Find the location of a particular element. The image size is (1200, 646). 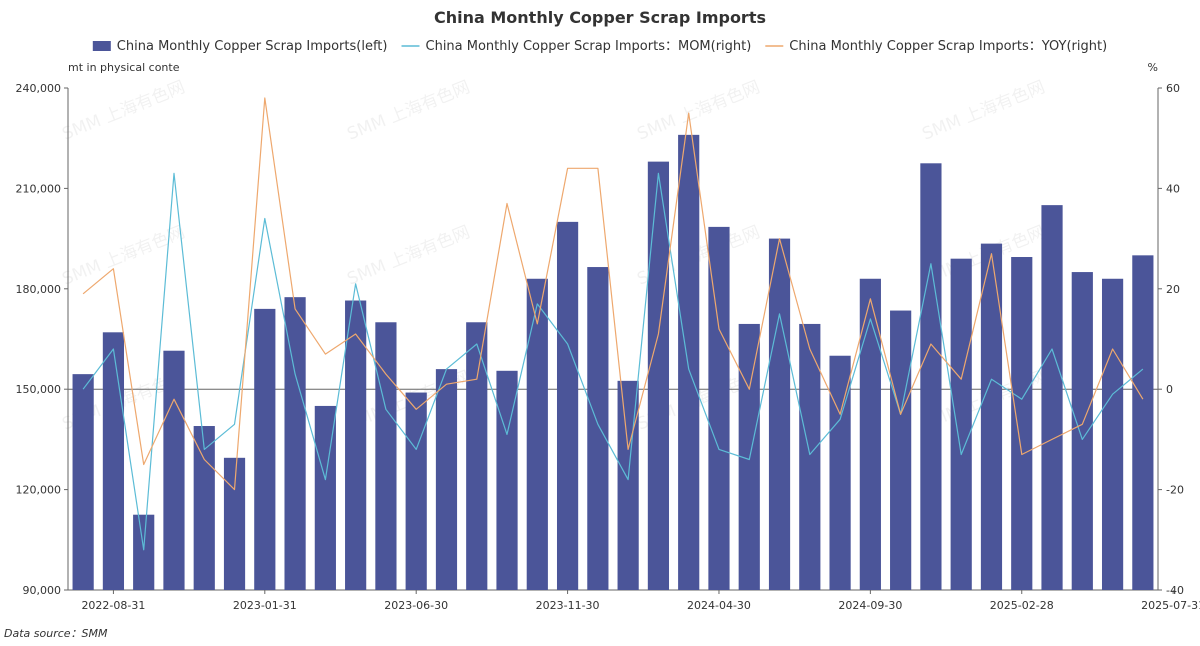

right-tick-label: 20 is located at coordinates (1173, 289).